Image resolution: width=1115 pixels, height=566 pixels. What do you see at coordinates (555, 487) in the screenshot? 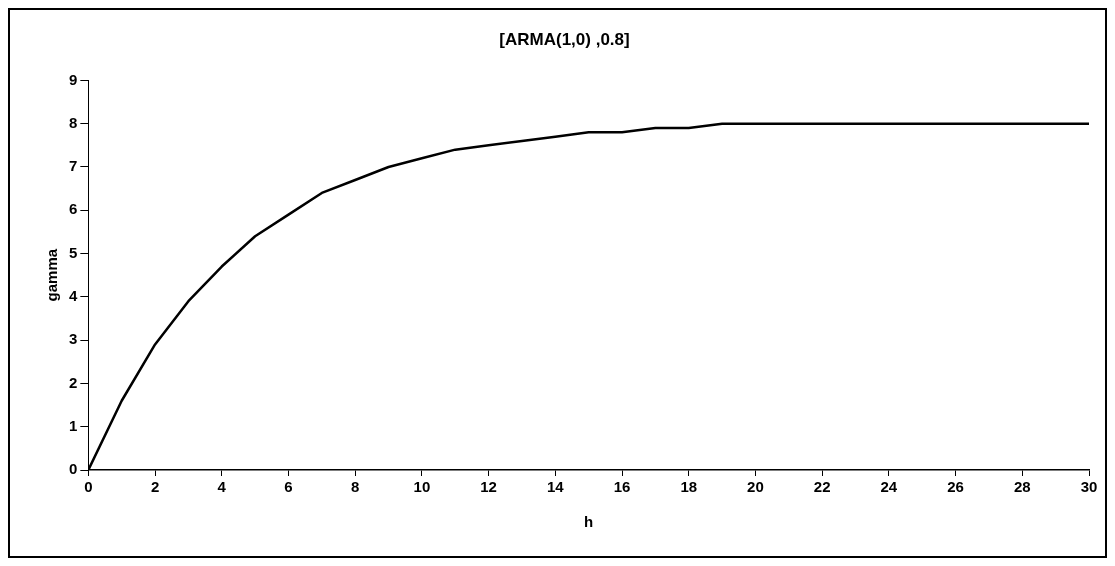
I see `x-tick-label: 14` at bounding box center [555, 487].